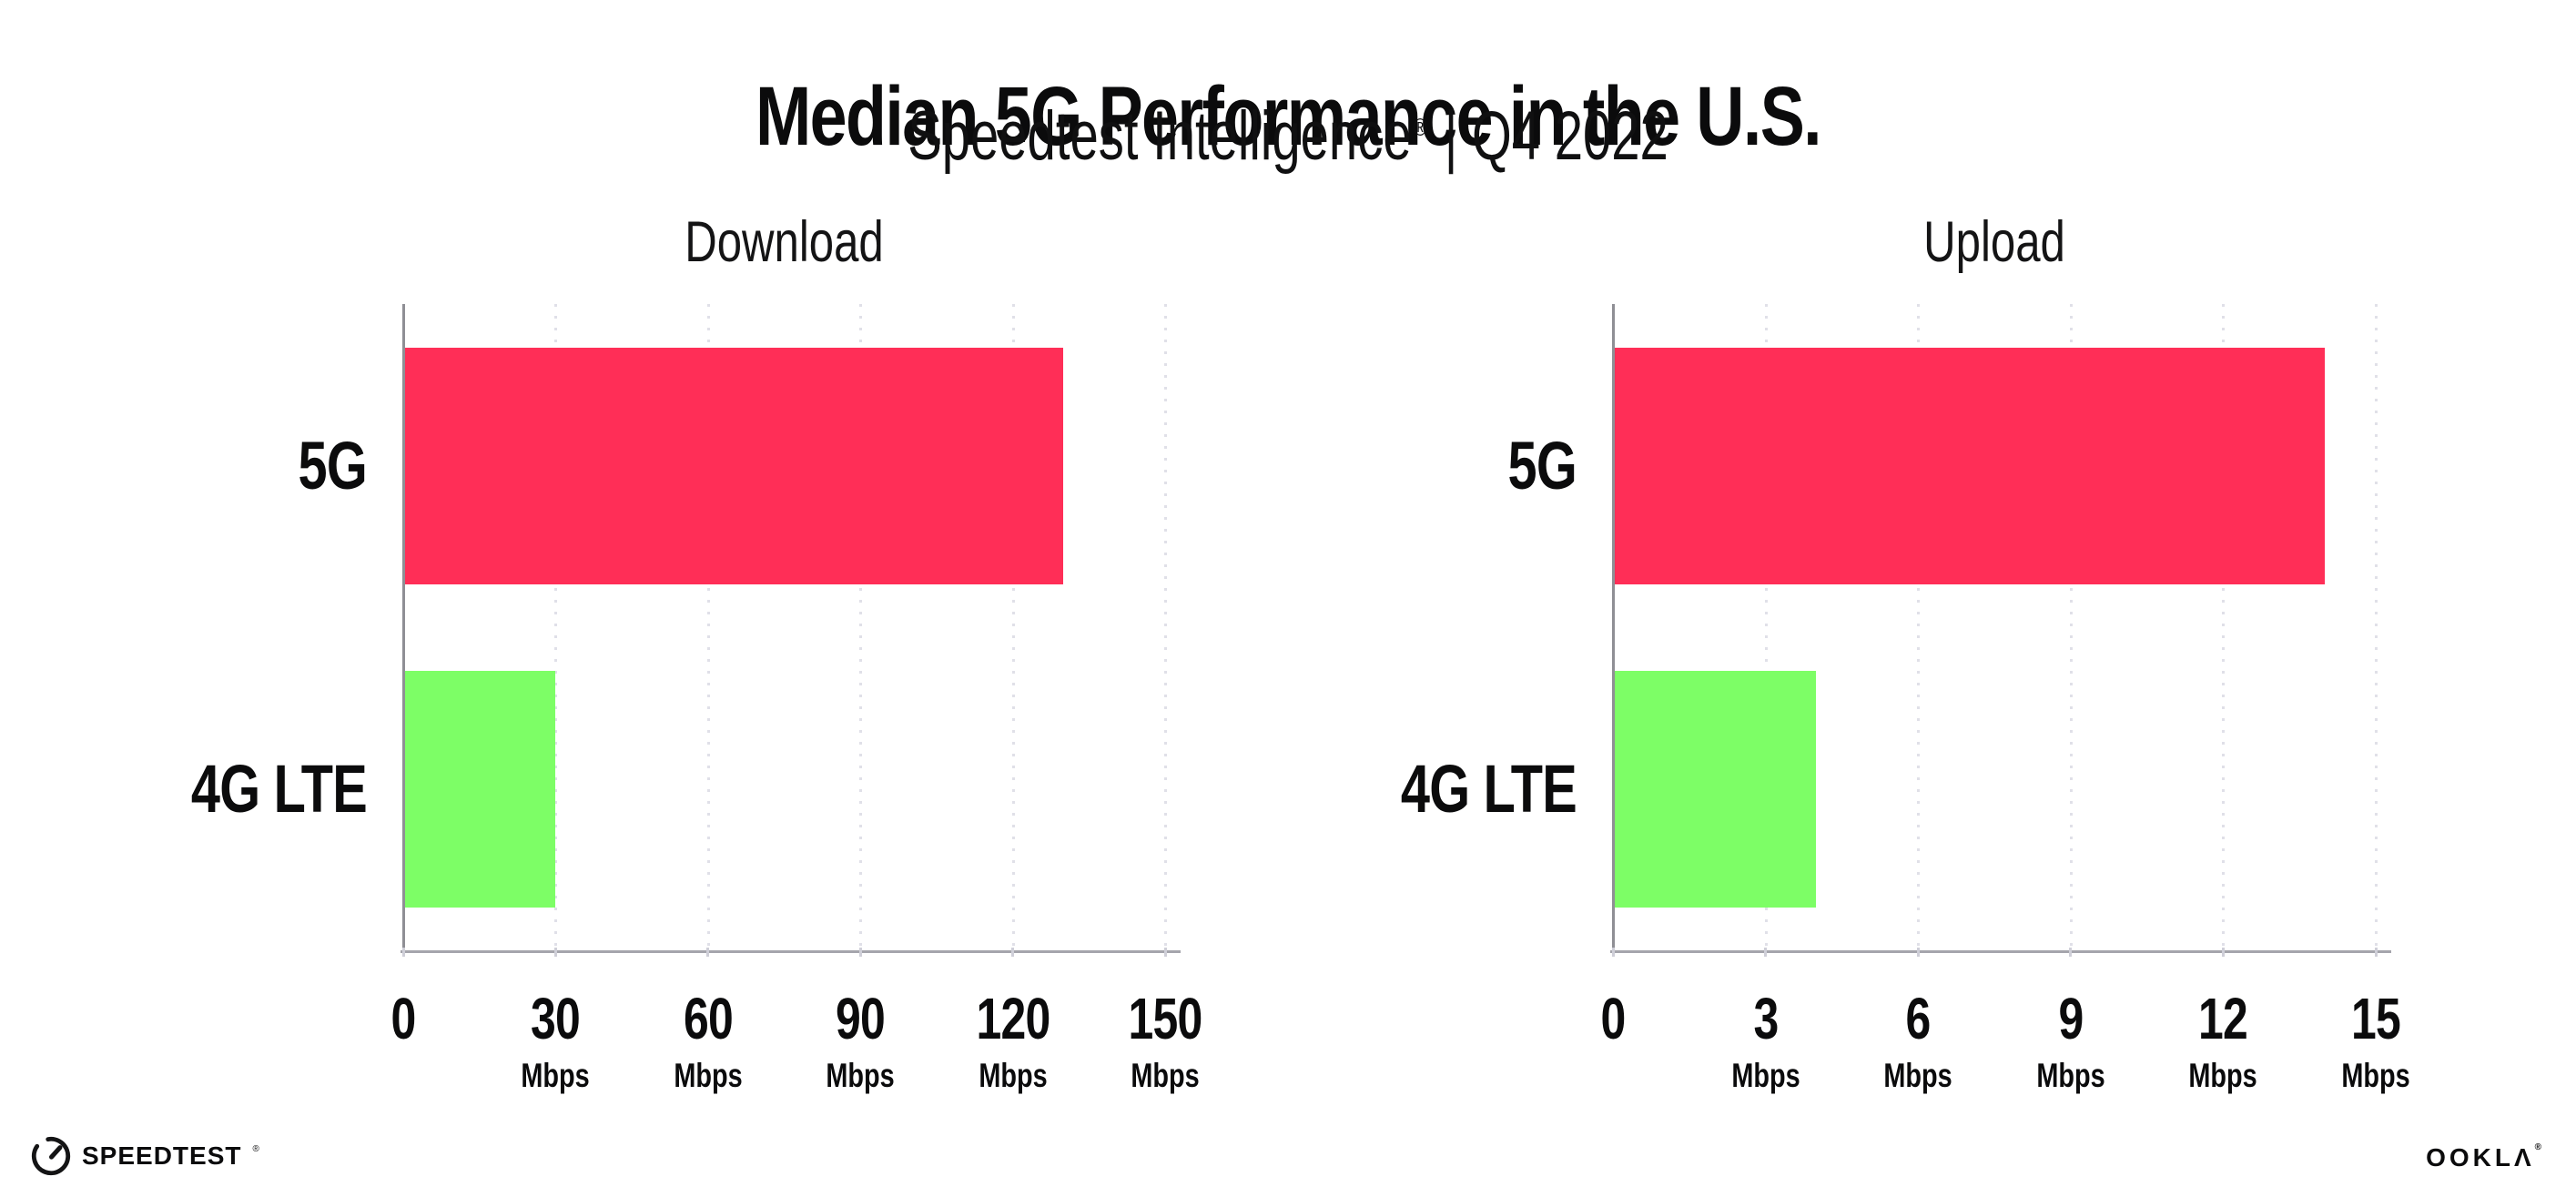 The width and height of the screenshot is (2576, 1197). Describe the element at coordinates (556, 1018) in the screenshot. I see `tick-label: 30` at that location.